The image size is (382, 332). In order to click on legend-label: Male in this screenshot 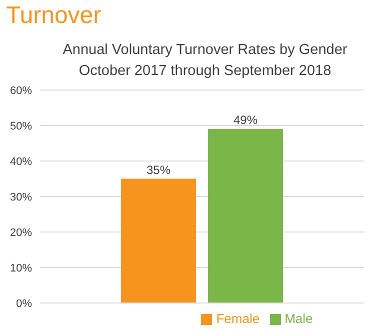, I will do `click(298, 318)`.